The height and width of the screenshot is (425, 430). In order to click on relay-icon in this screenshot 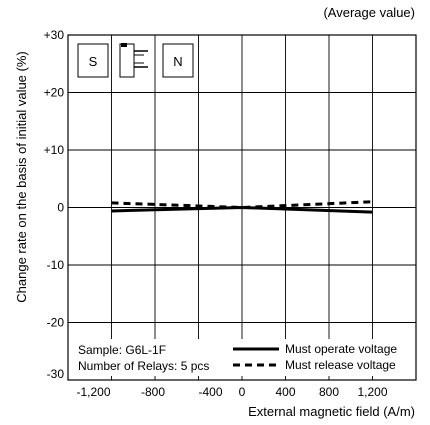, I will do `click(133, 60)`.